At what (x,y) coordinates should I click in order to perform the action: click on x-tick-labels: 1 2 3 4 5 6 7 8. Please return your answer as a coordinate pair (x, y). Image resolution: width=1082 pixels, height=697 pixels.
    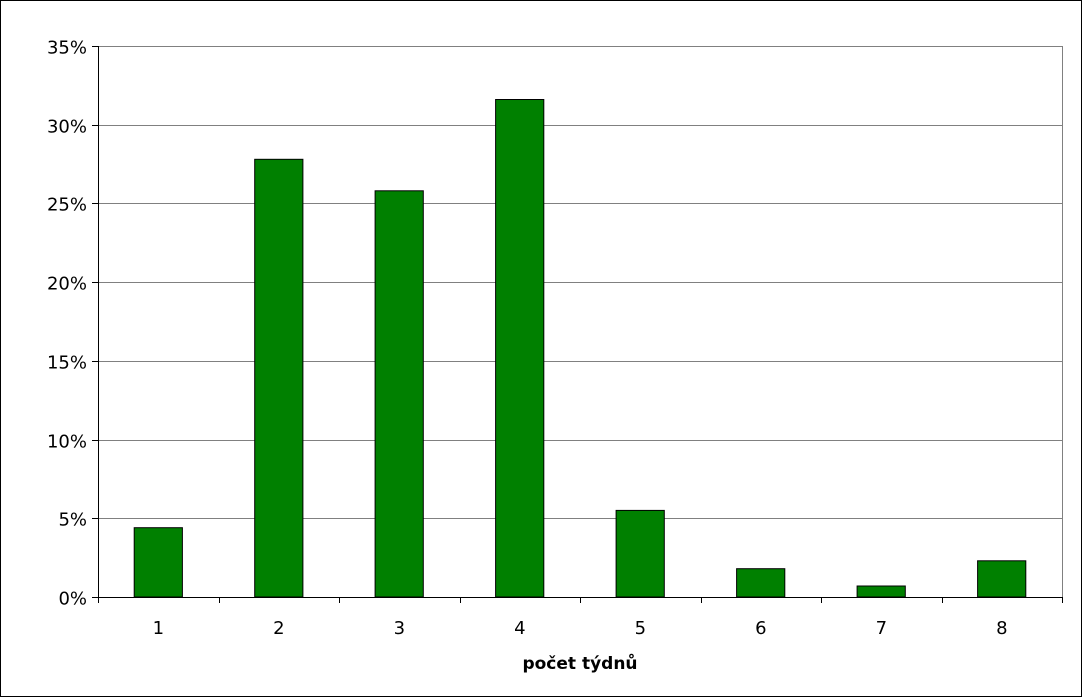
    Looking at the image, I should click on (580, 618).